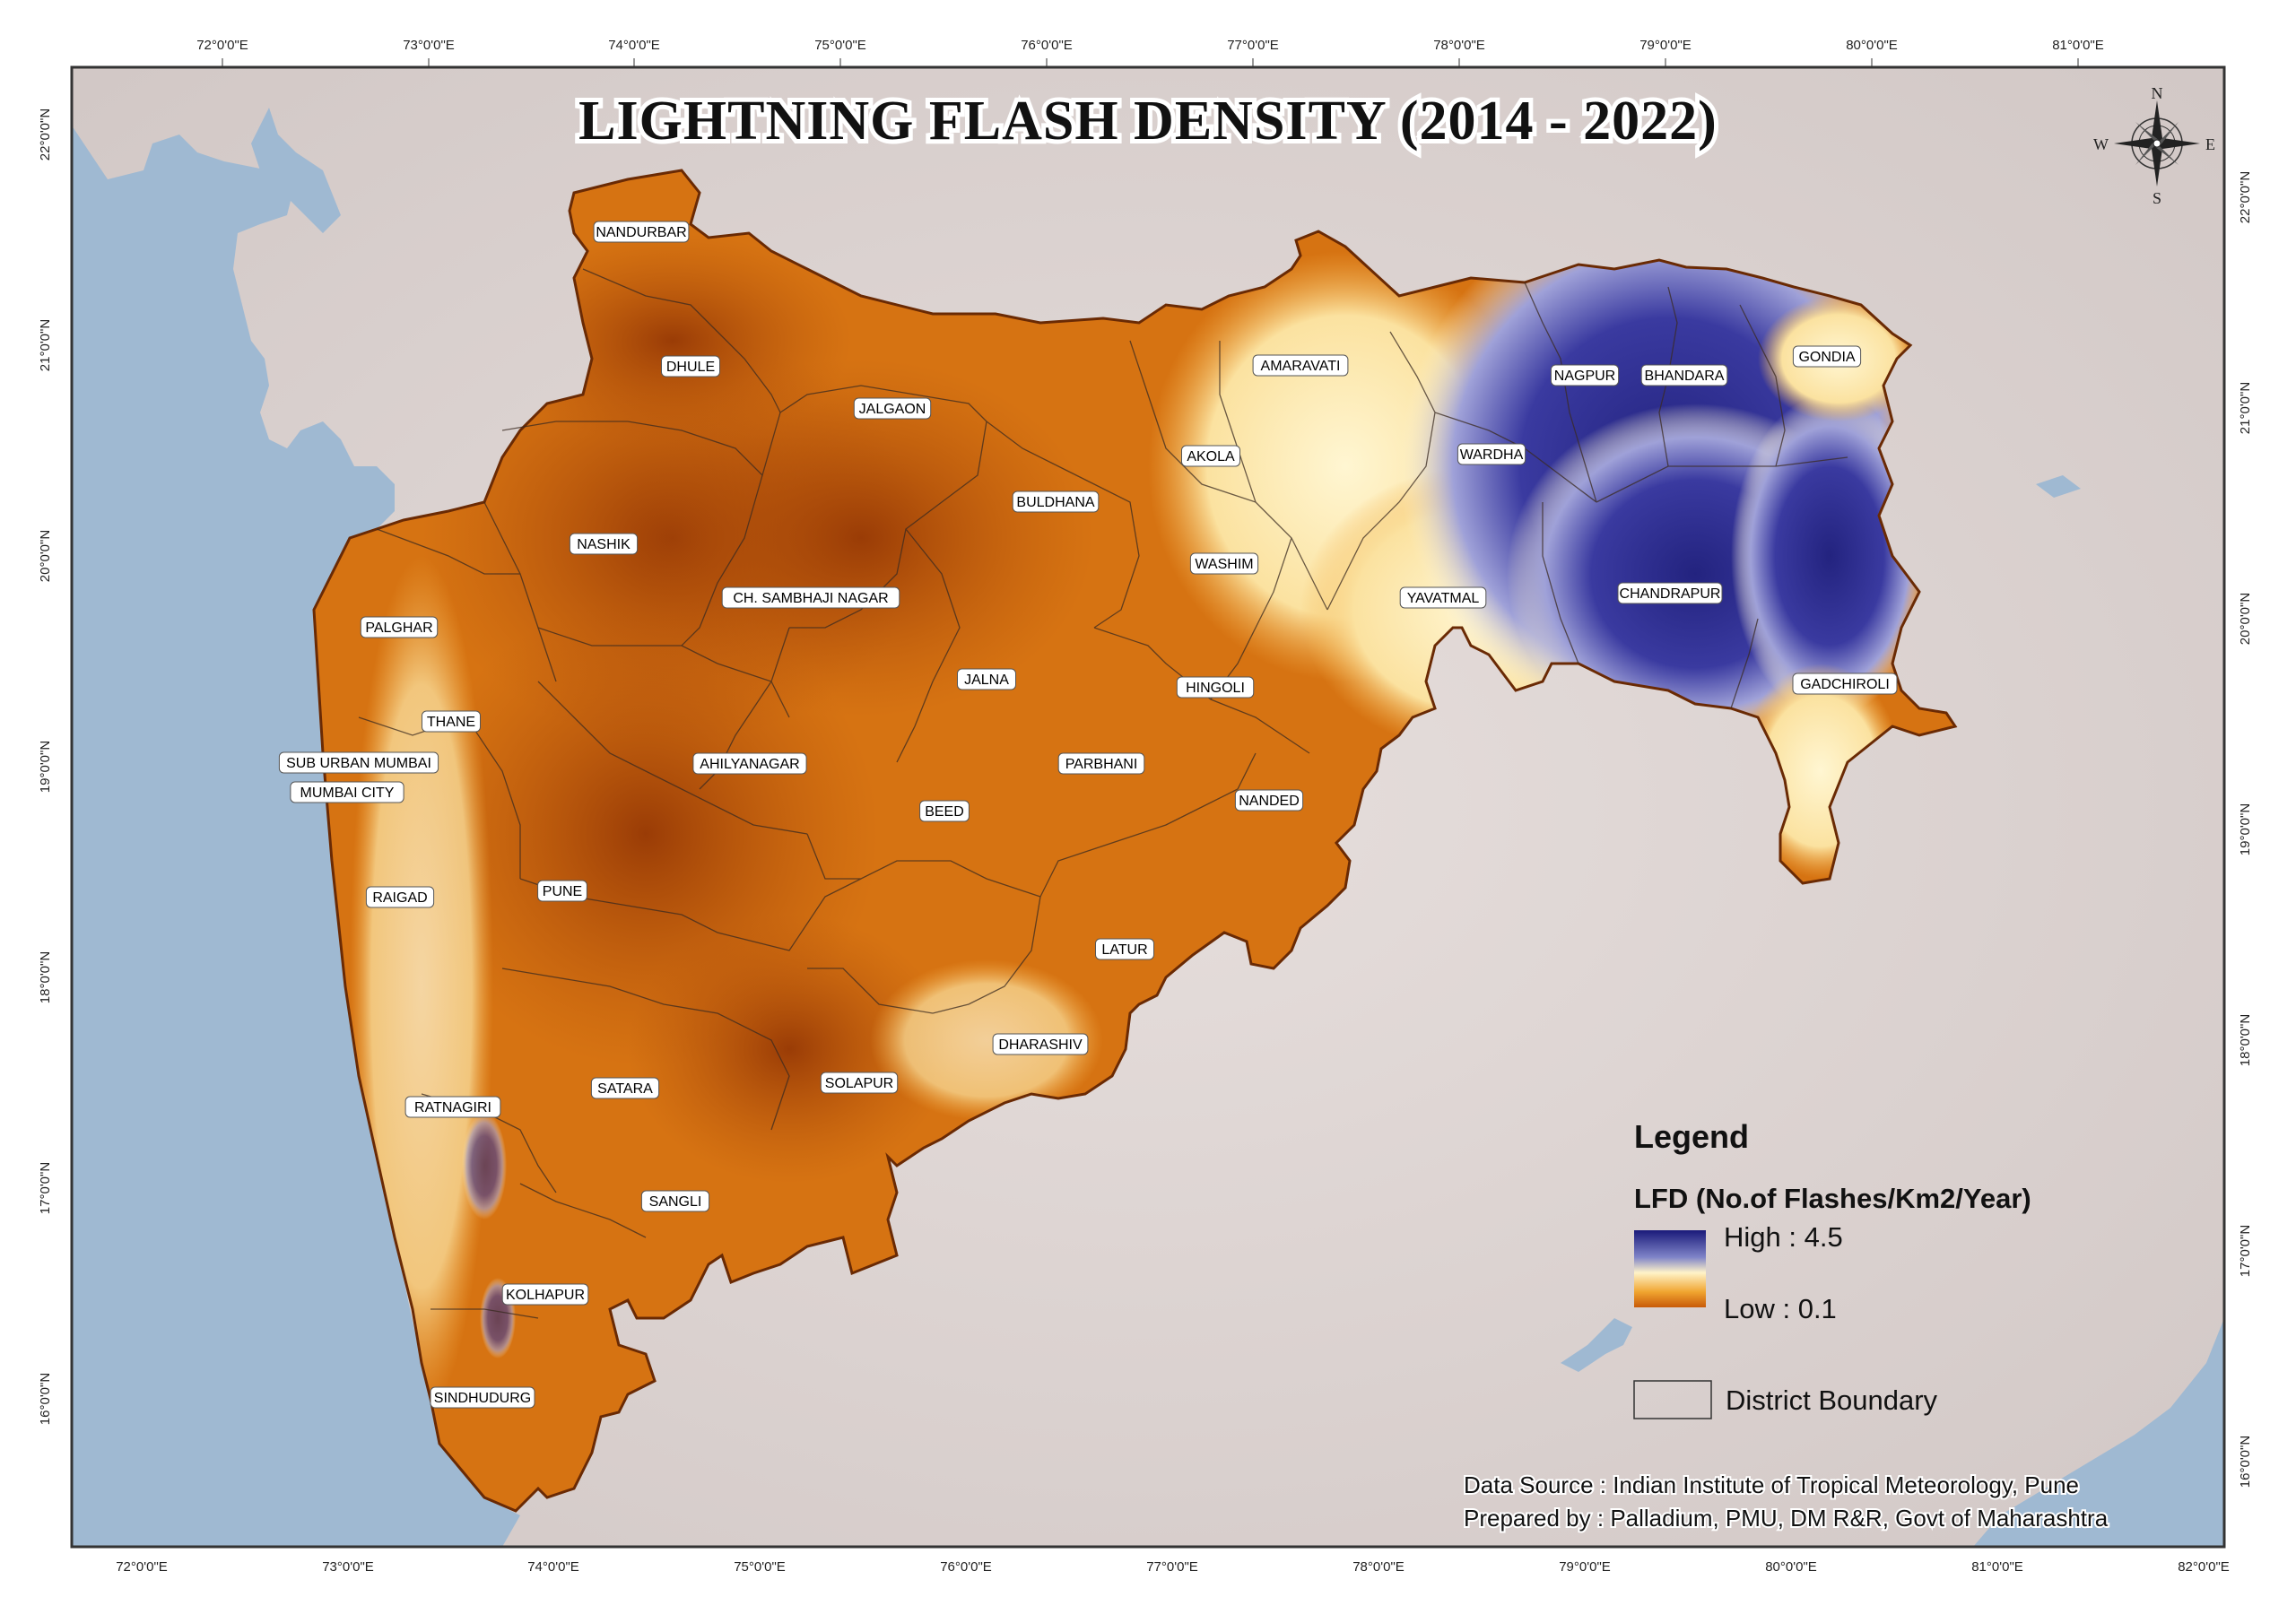 This screenshot has width=2296, height=1623. I want to click on district-label-sangli: SANGLI, so click(675, 1201).